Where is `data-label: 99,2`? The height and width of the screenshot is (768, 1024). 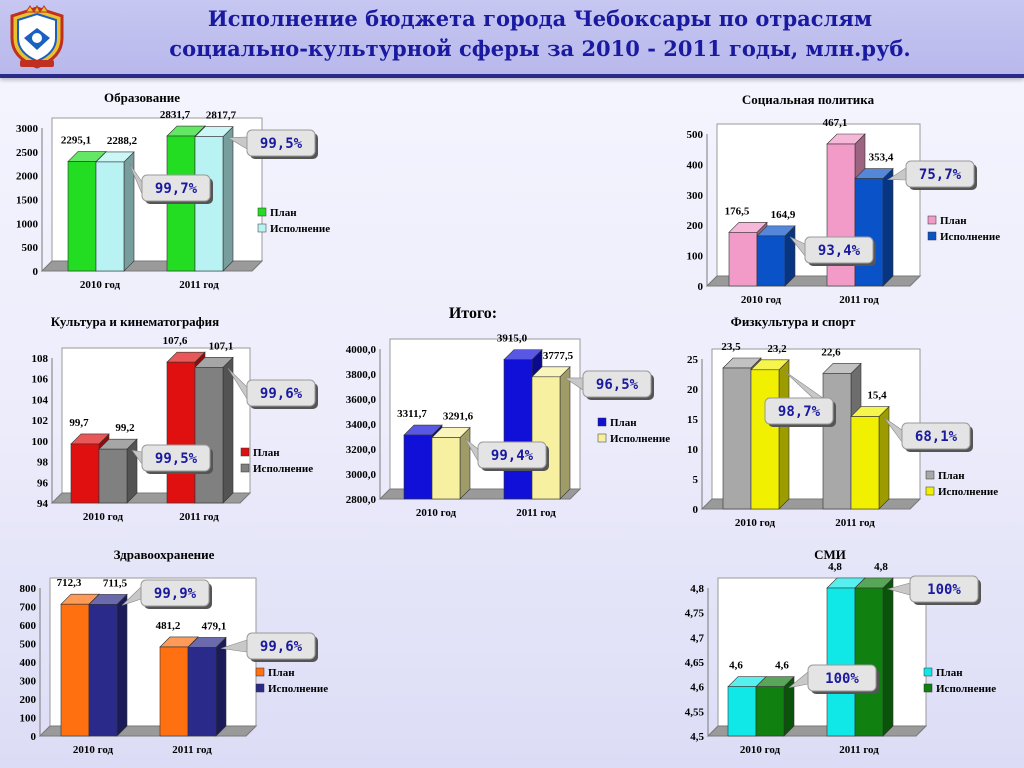
data-label: 99,2 is located at coordinates (125, 428).